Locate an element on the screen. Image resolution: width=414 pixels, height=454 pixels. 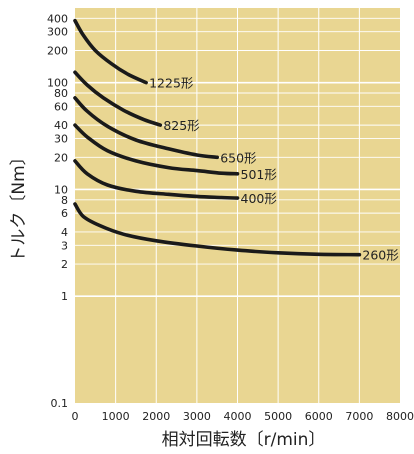
x-tick-label: 2000 is located at coordinates (156, 416).